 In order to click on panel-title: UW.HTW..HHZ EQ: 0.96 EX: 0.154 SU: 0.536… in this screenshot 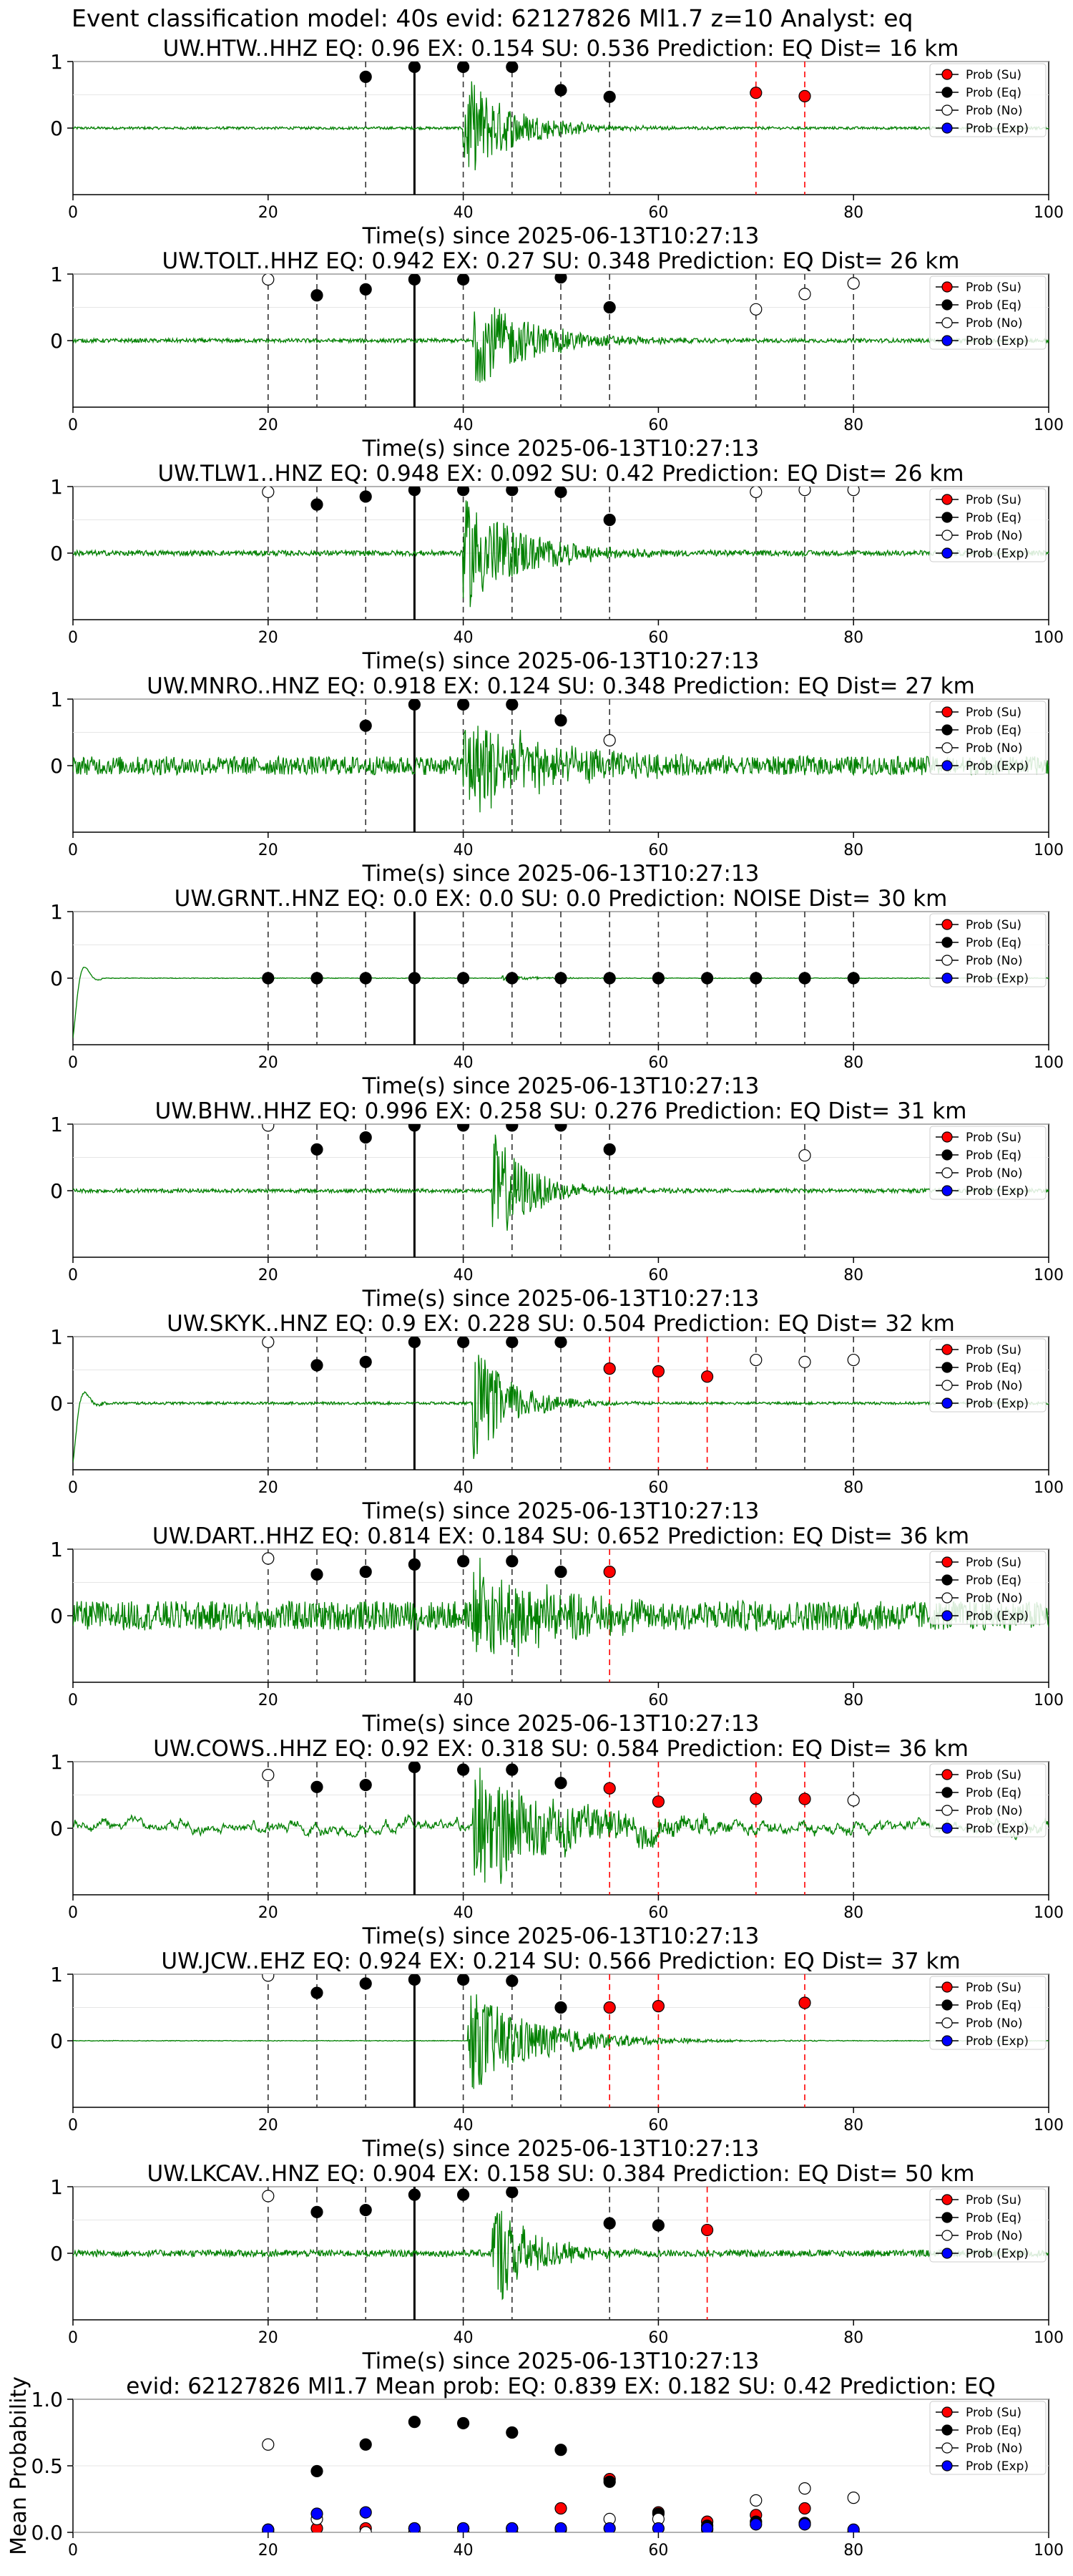, I will do `click(561, 49)`.